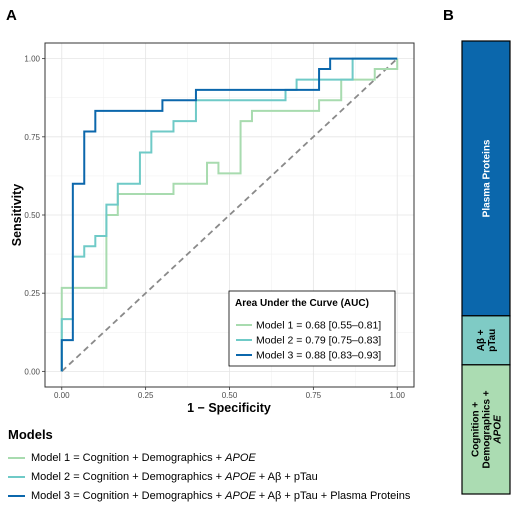  Describe the element at coordinates (397, 395) in the screenshot. I see `x-tick-label: 1.00` at that location.